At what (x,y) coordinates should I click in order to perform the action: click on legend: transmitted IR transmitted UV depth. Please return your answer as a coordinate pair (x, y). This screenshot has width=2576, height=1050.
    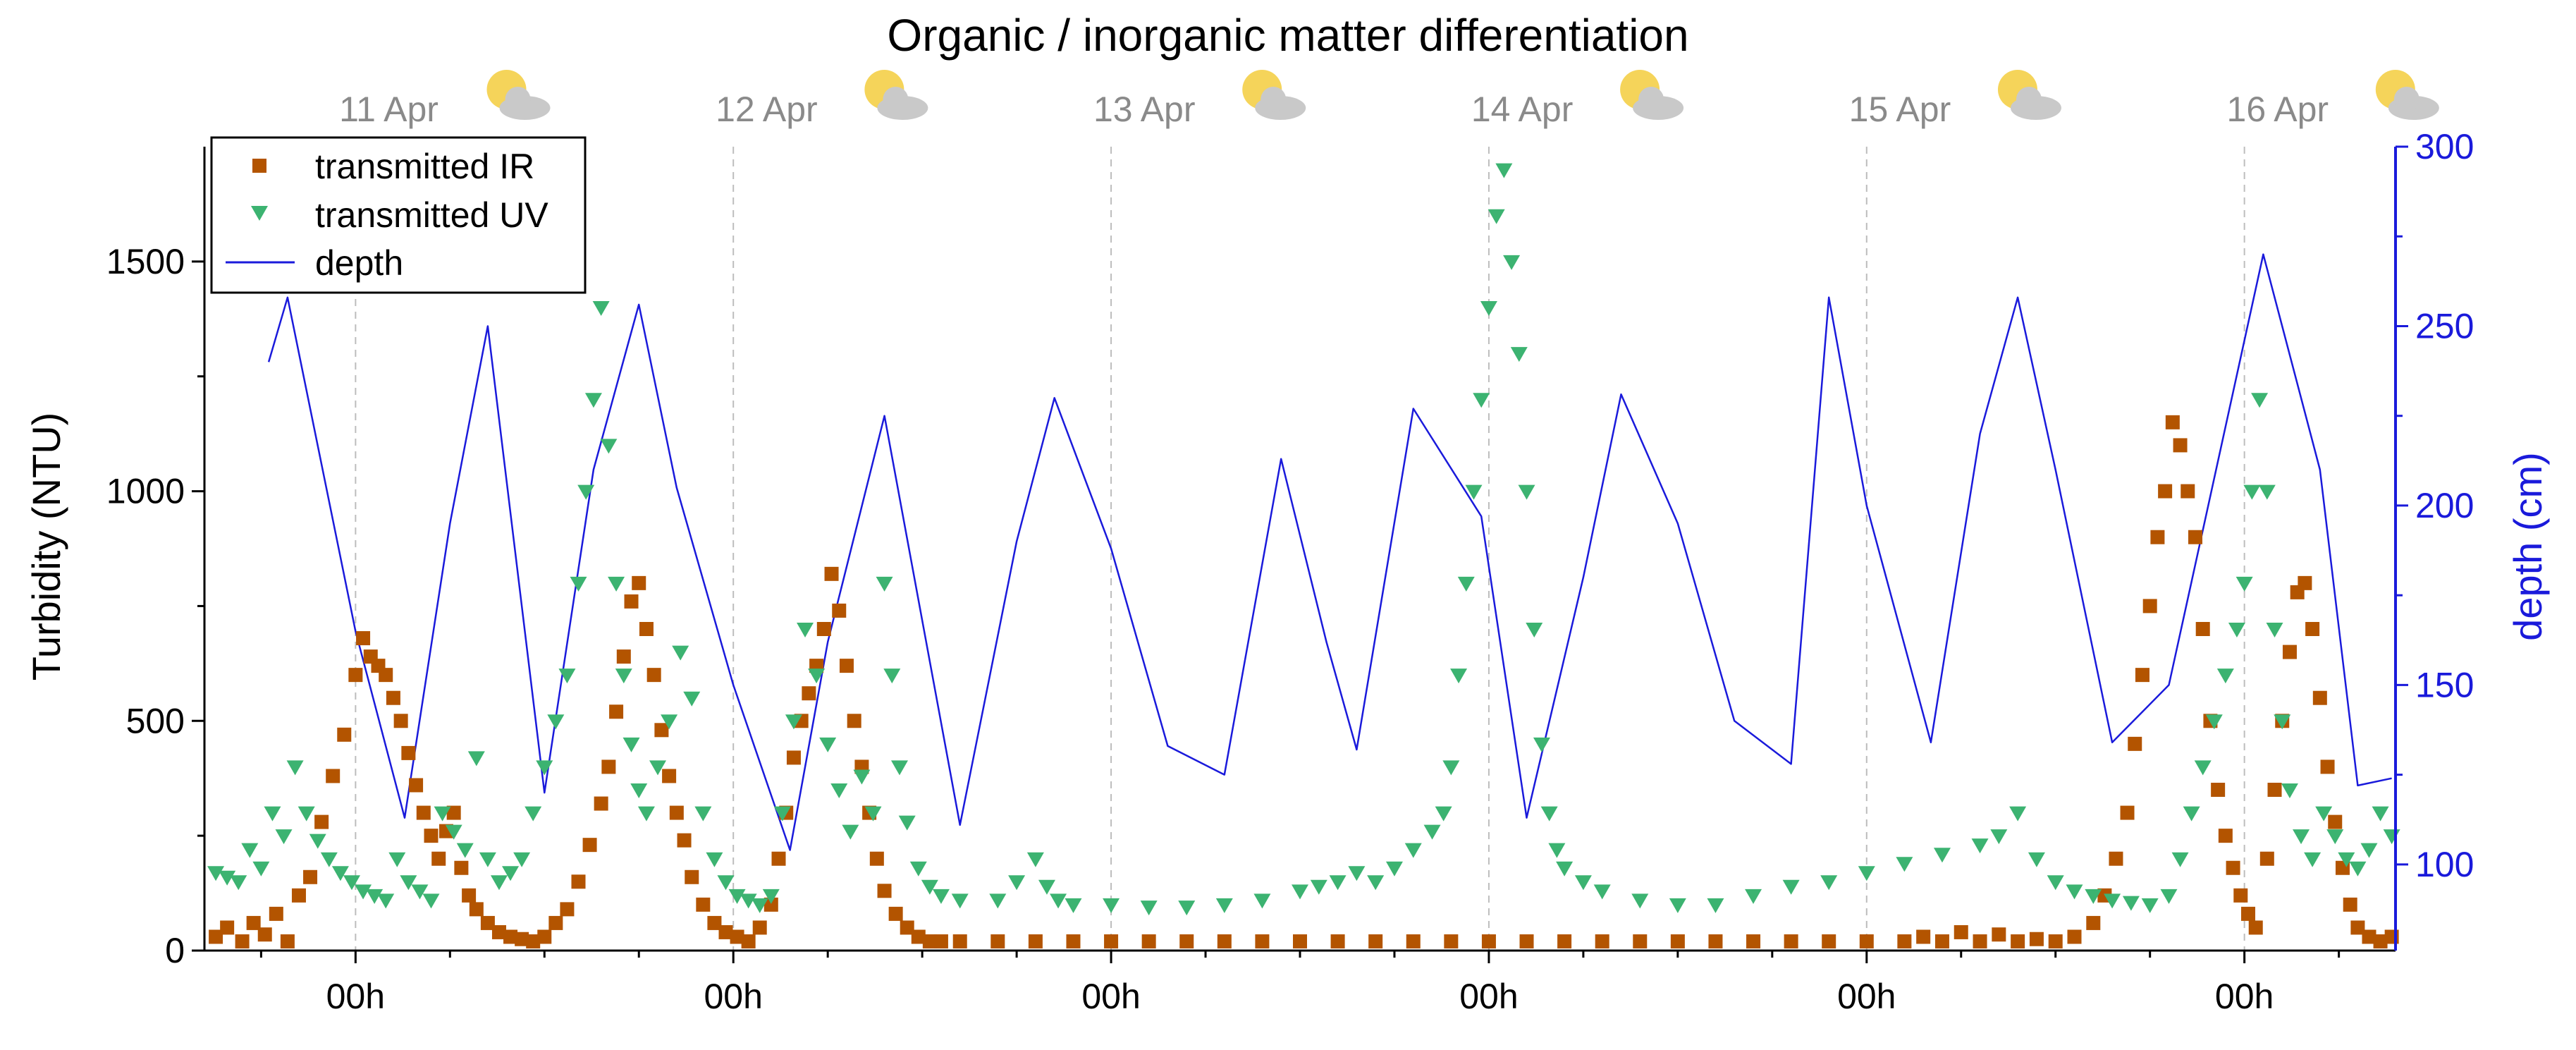
    Looking at the image, I should click on (398, 215).